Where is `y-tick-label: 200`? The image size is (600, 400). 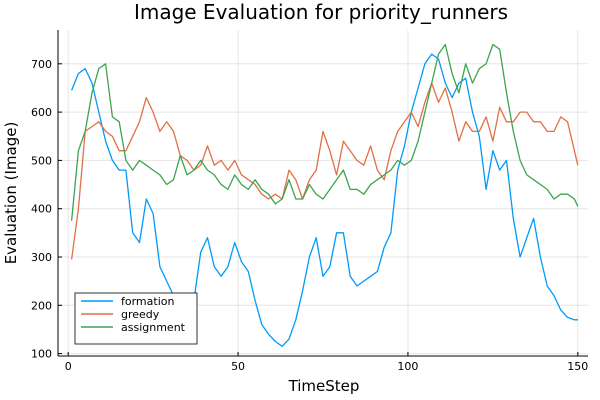 y-tick-label: 200 is located at coordinates (41, 305).